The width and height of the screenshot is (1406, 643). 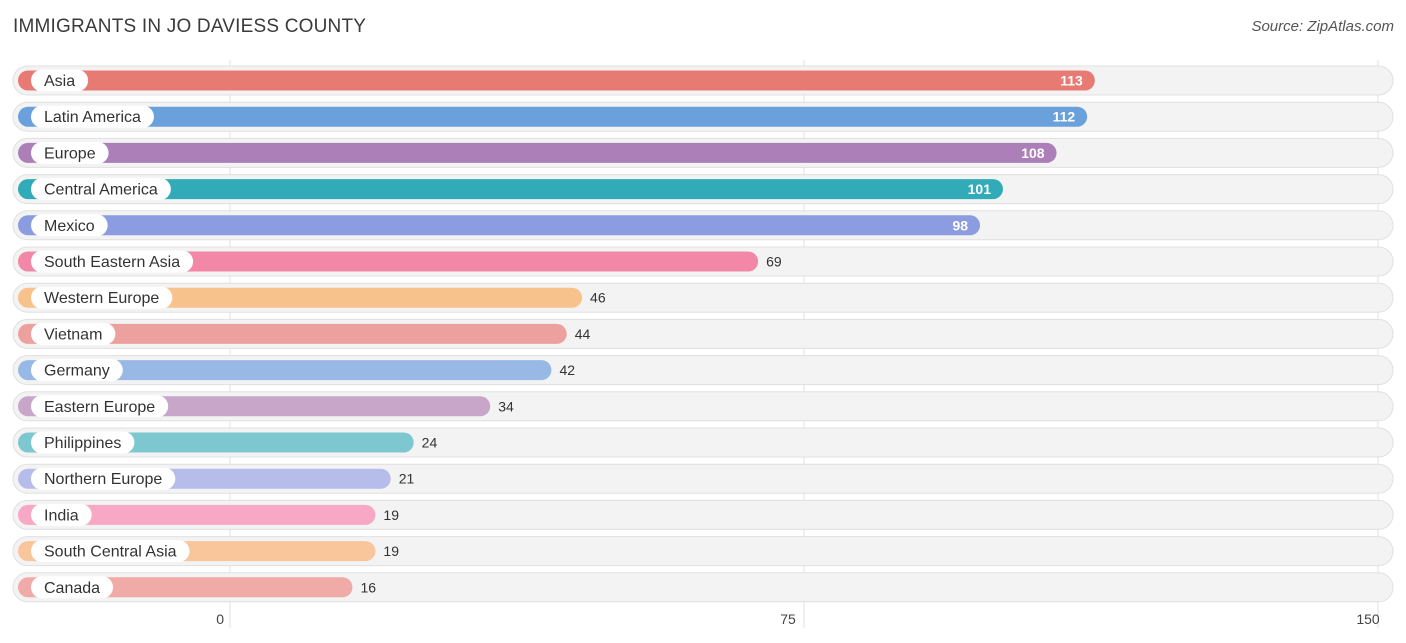 I want to click on bar-row: Germany 42, so click(x=703, y=370).